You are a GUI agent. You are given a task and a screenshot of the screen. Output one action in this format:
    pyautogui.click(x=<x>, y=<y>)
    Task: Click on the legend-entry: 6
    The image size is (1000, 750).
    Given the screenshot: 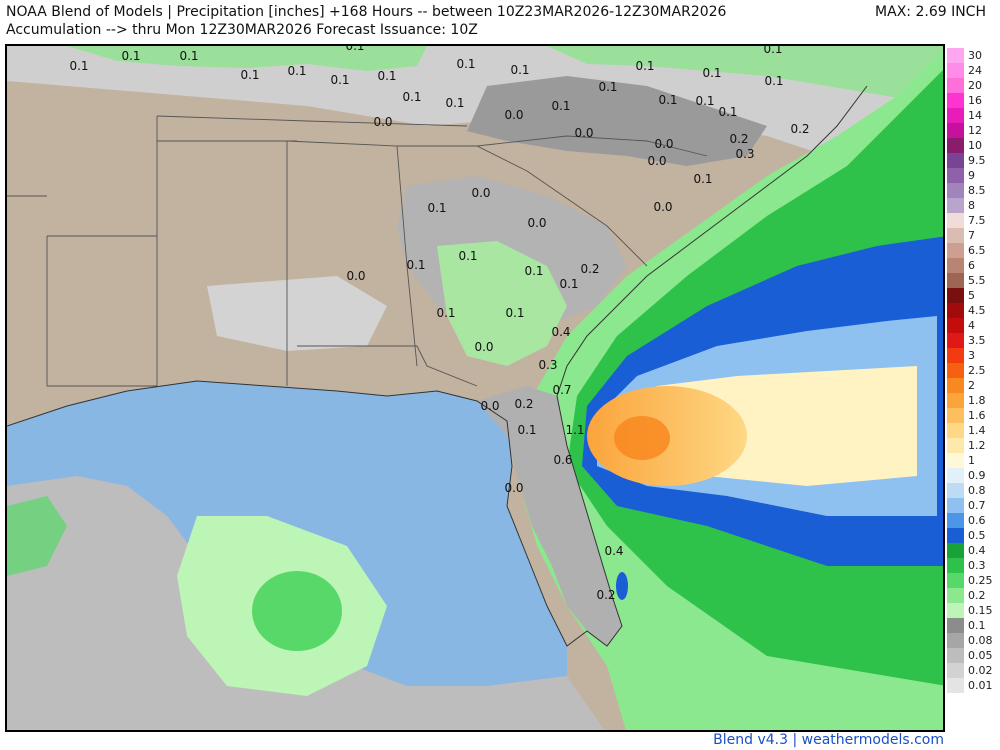 What is the action you would take?
    pyautogui.click(x=973, y=265)
    